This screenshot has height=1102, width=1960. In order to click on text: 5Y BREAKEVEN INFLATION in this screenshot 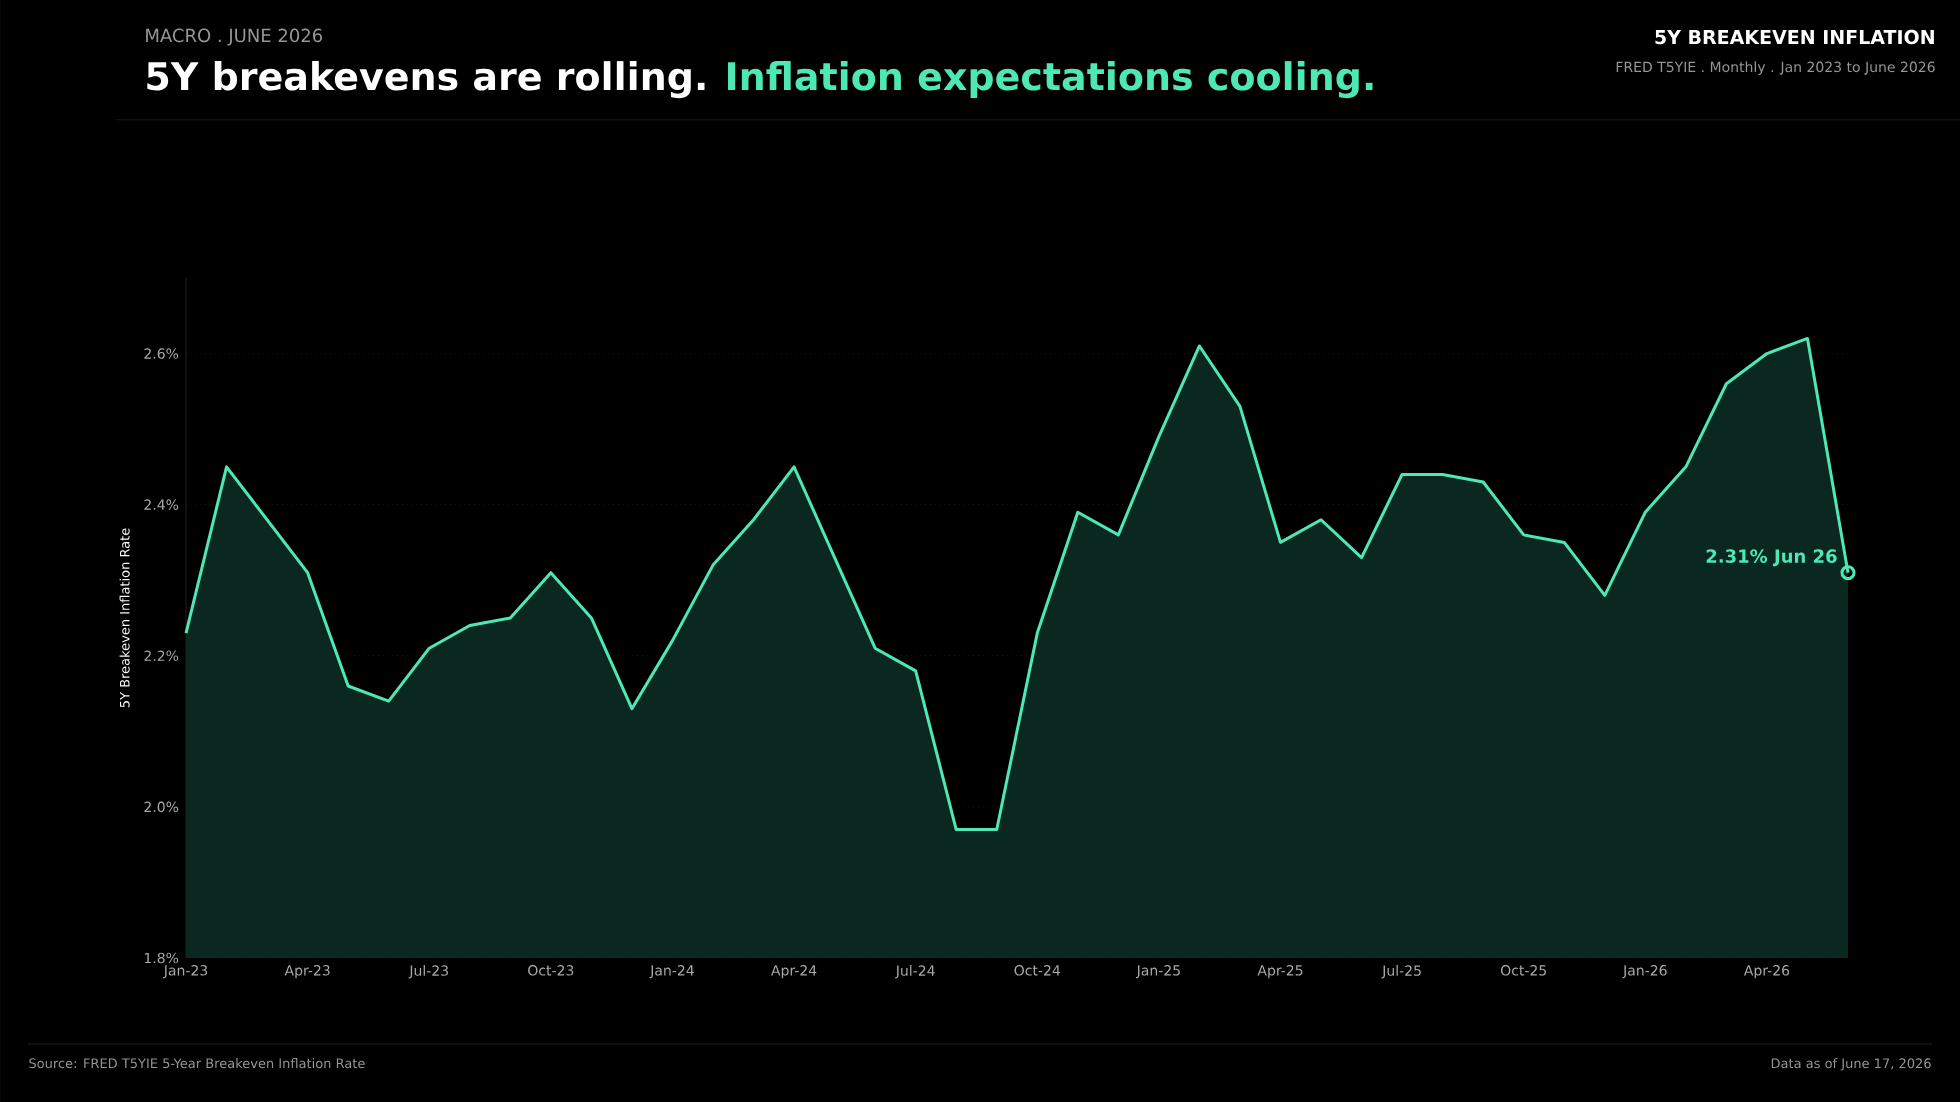, I will do `click(1794, 37)`.